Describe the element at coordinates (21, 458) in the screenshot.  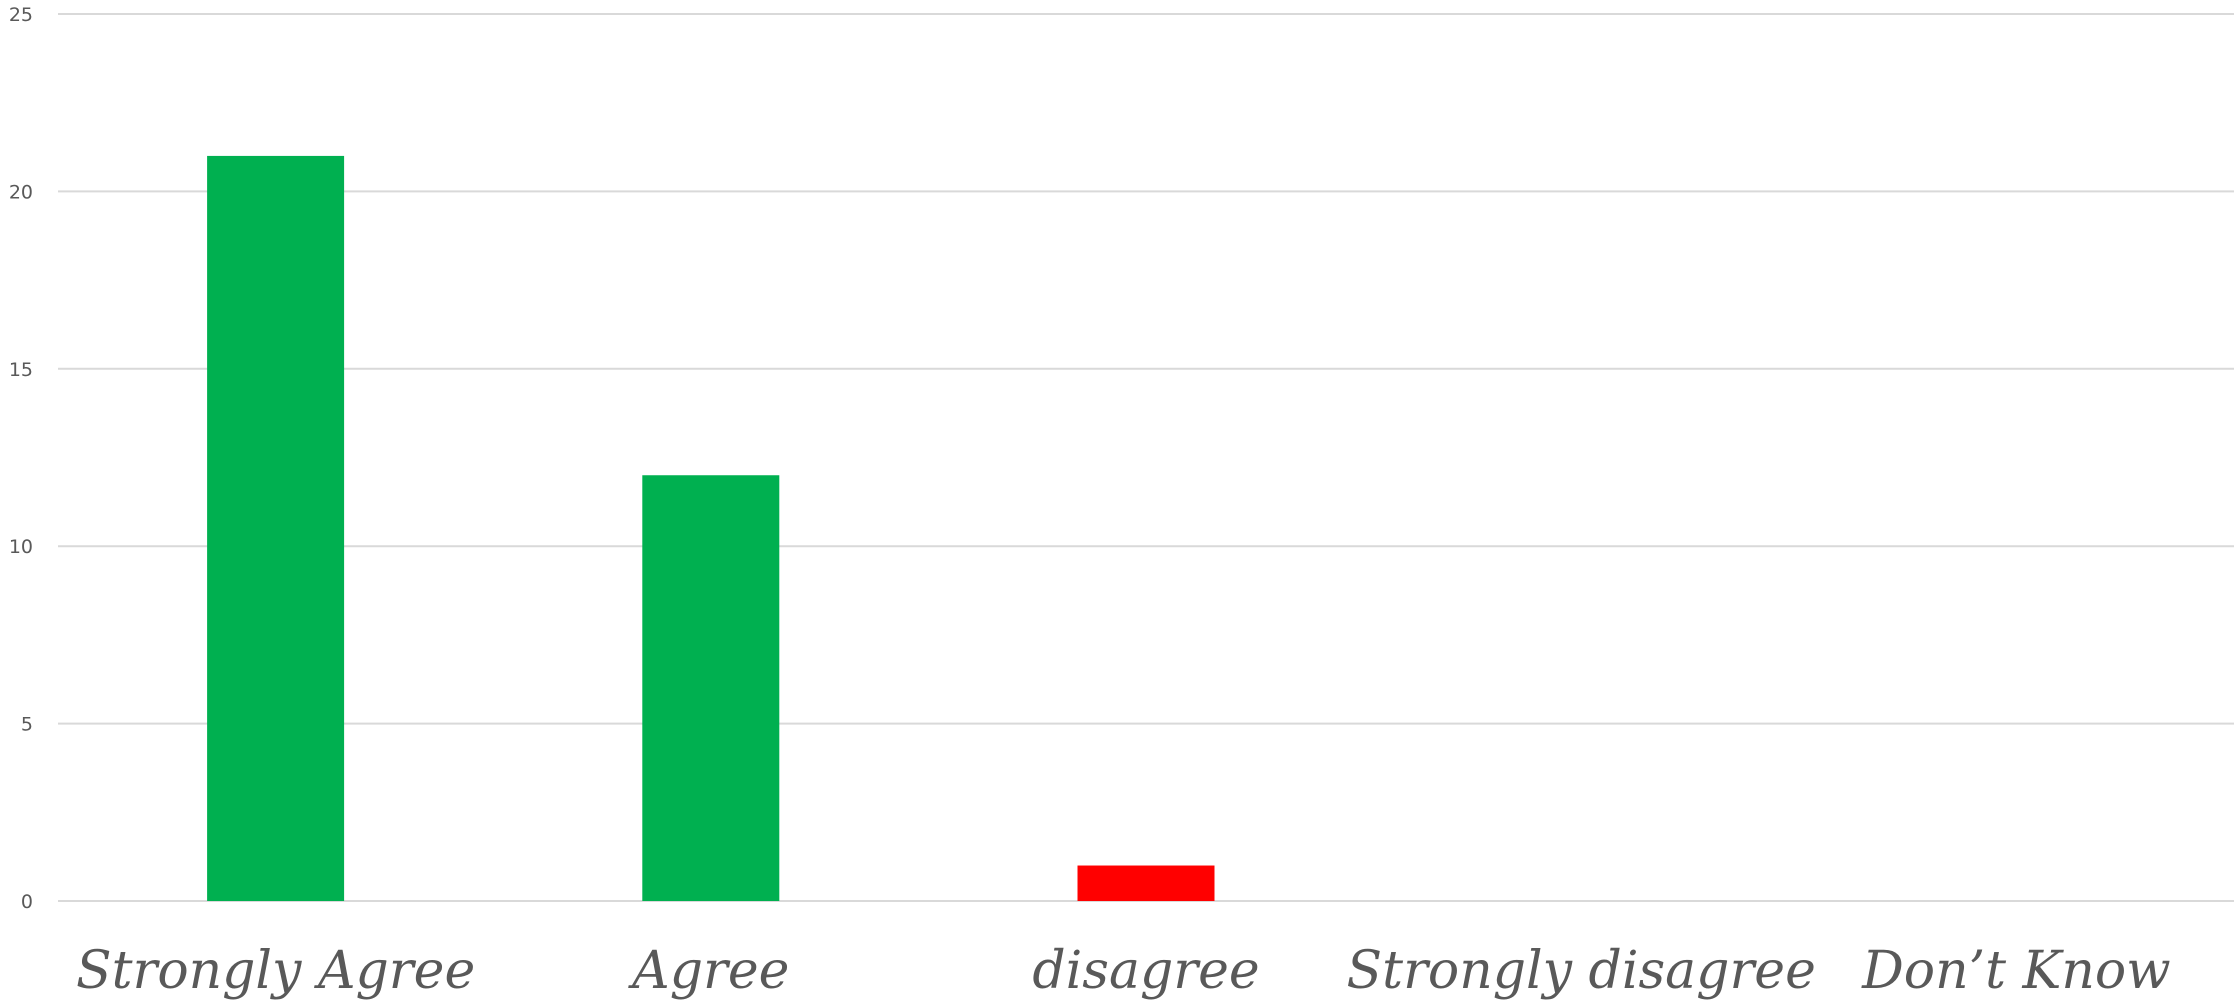
I see `y-axis-ticks: 0 5 10 15 20 25` at that location.